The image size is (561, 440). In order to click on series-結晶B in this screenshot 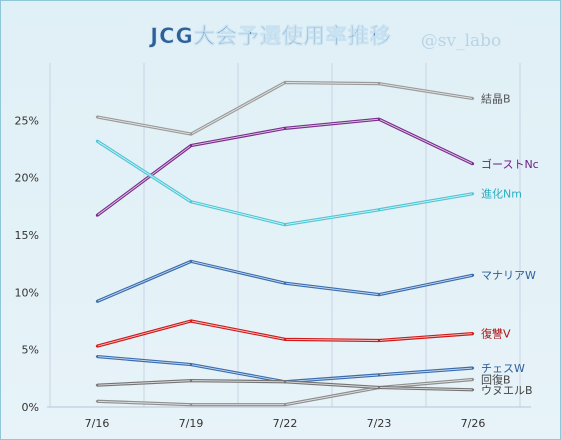, I will do `click(285, 108)`.